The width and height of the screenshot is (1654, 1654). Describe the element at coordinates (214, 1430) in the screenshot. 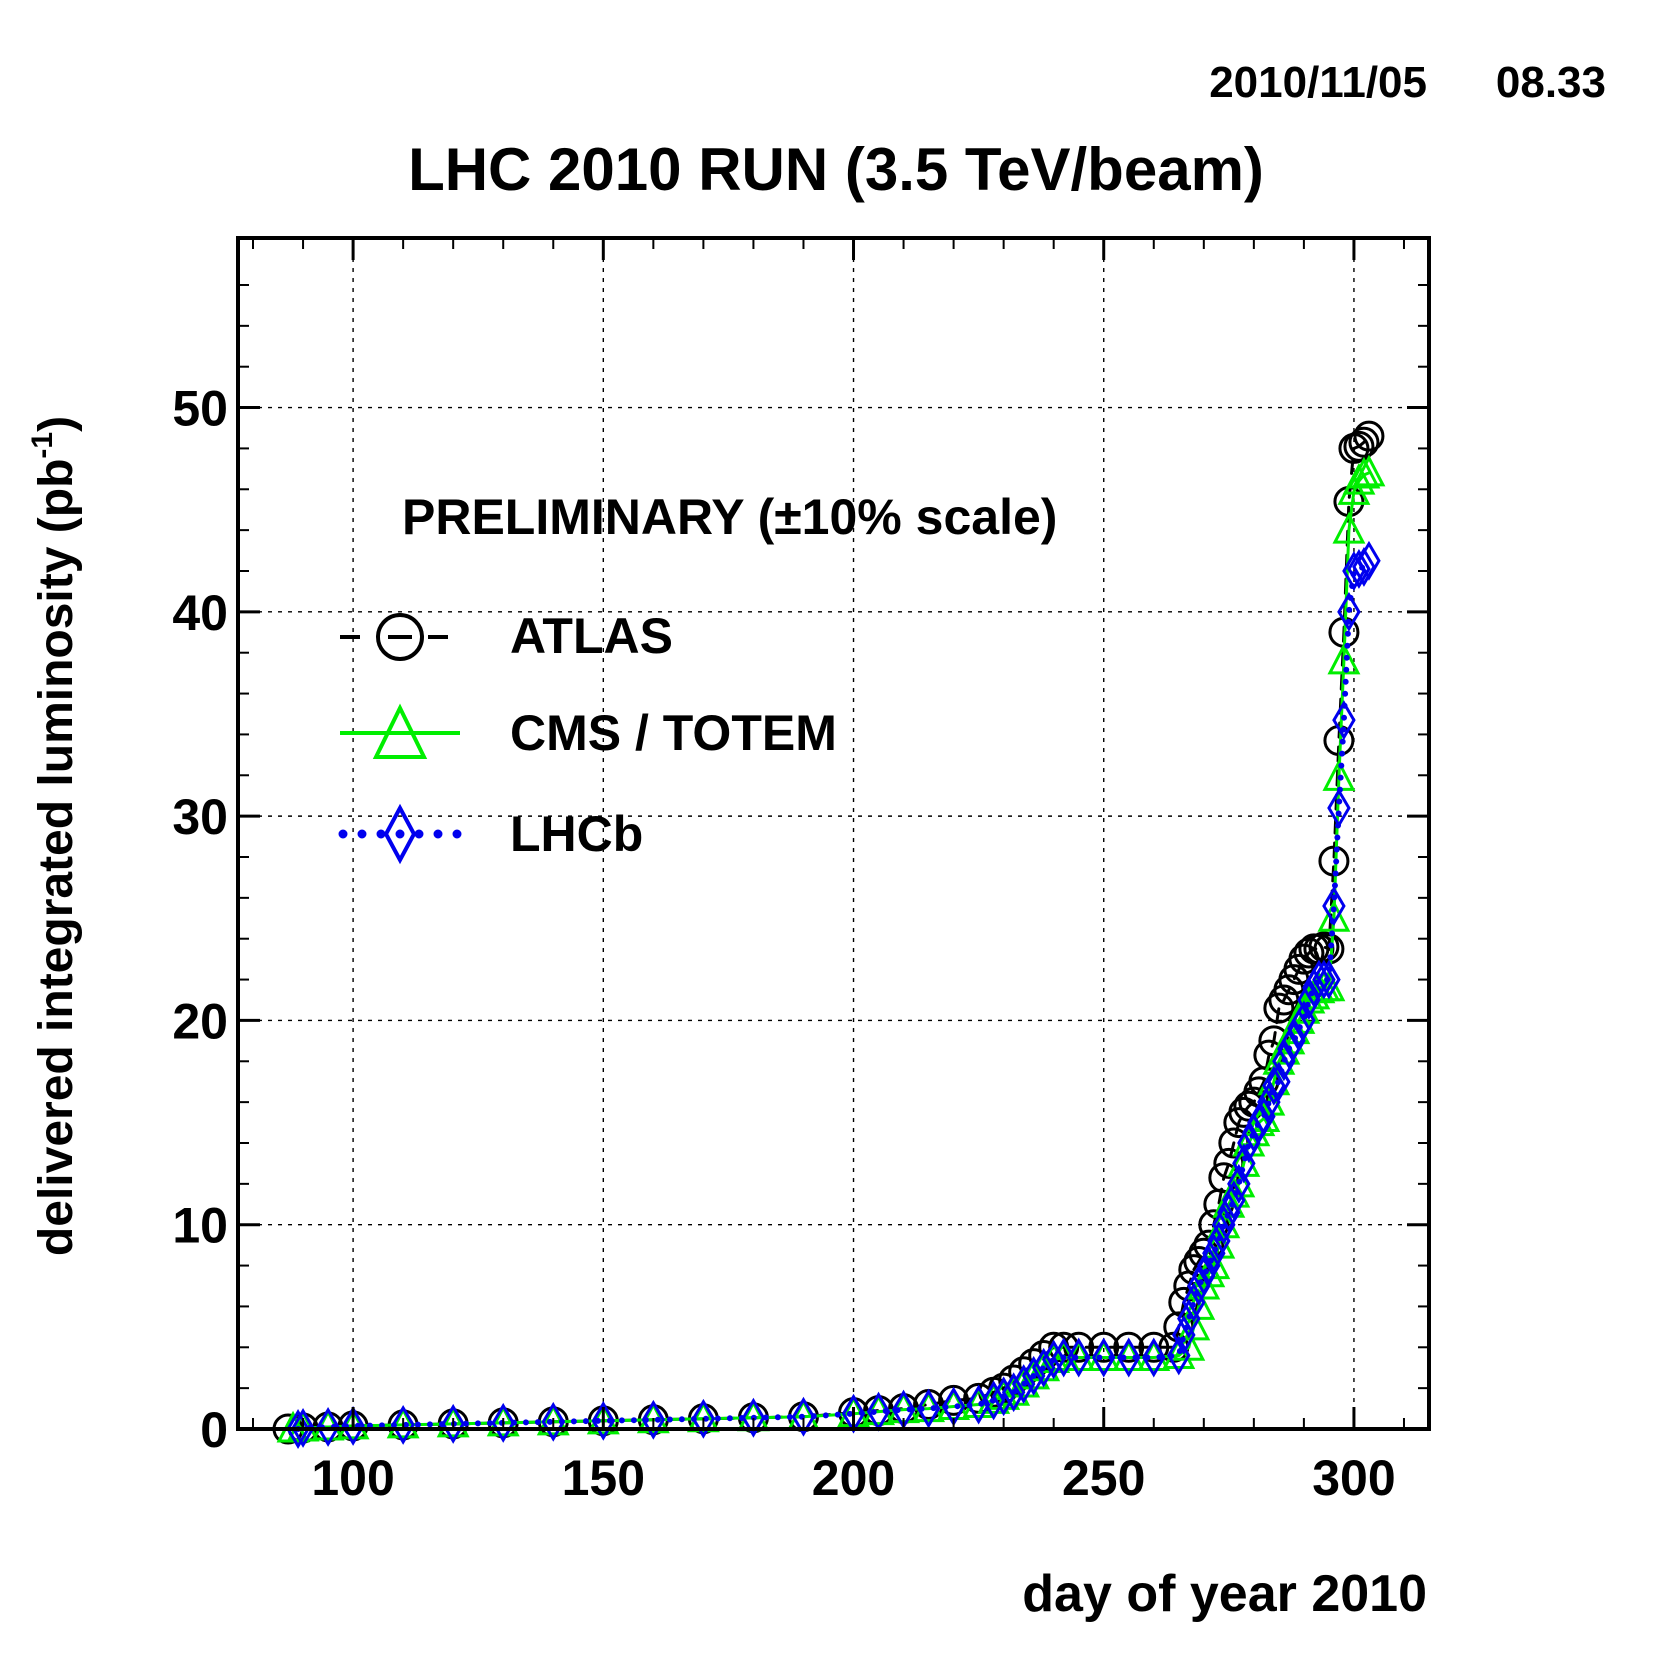

I see `y-tick-label: 0` at that location.